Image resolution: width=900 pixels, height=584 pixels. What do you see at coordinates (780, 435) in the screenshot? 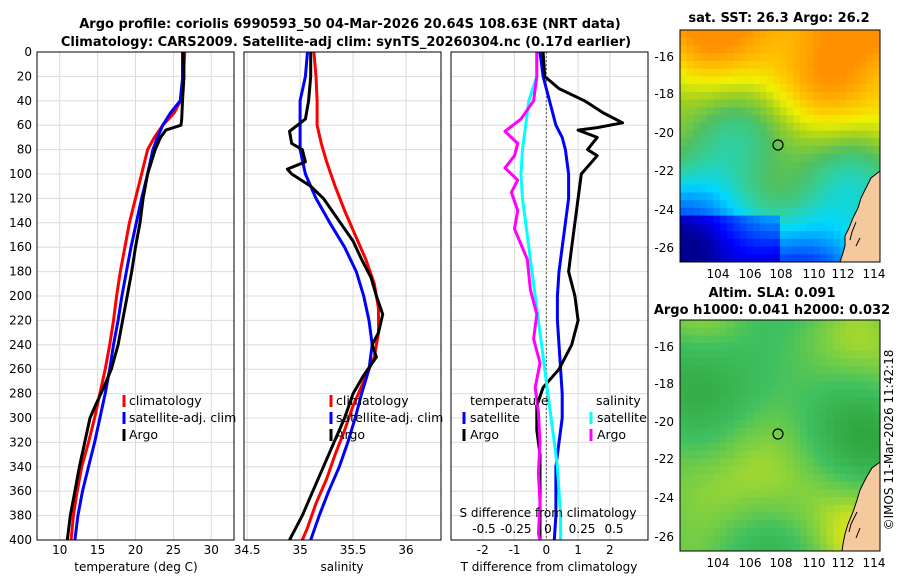
I see `sla-map-frame` at bounding box center [780, 435].